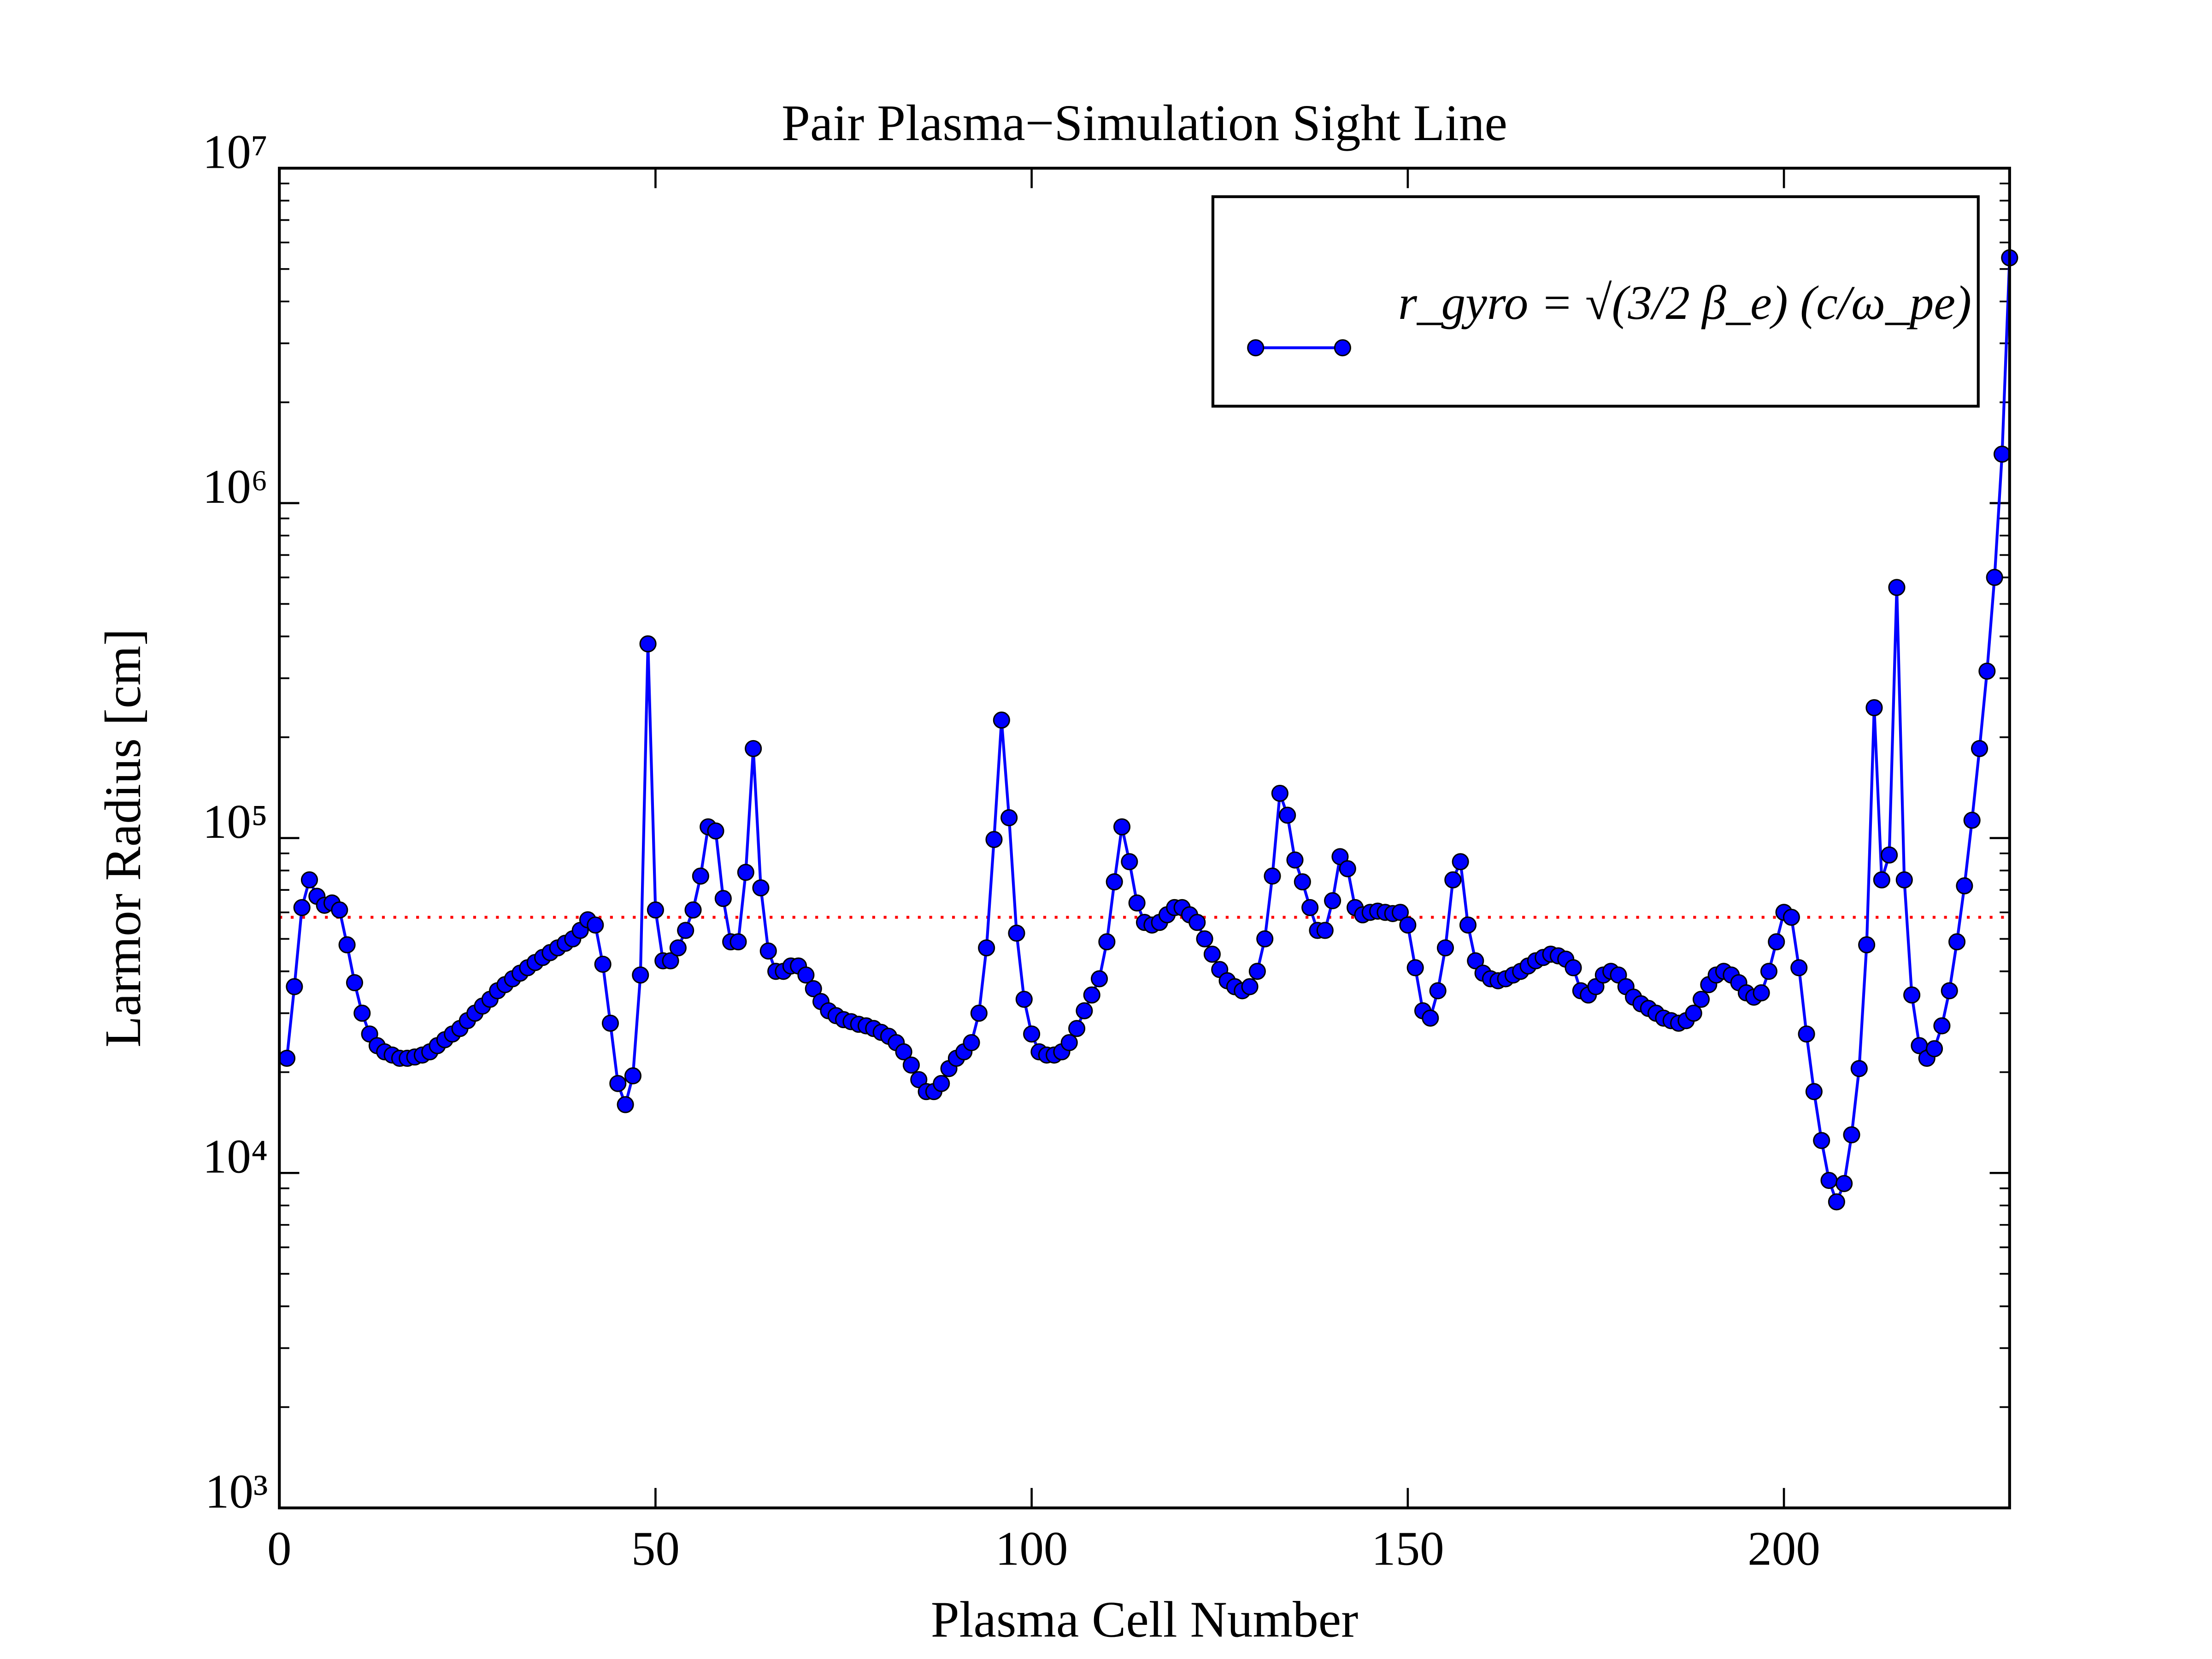 This screenshot has width=2212, height=1659. Describe the element at coordinates (1684, 302) in the screenshot. I see `legend-label: r_gyro = √(3/2 β_e) (c/ω_pe)` at that location.